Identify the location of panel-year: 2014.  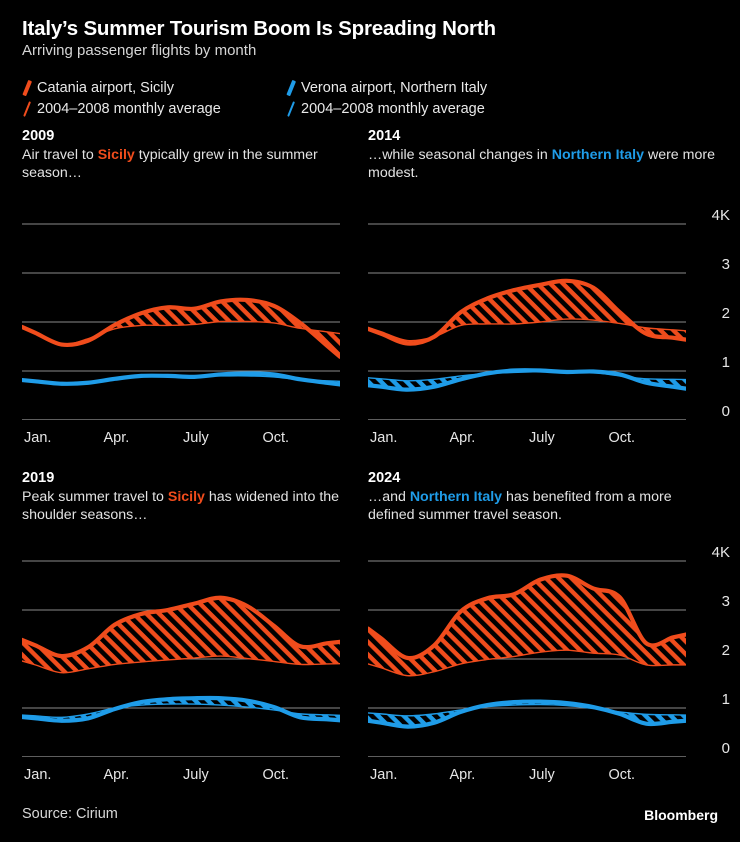
(384, 136).